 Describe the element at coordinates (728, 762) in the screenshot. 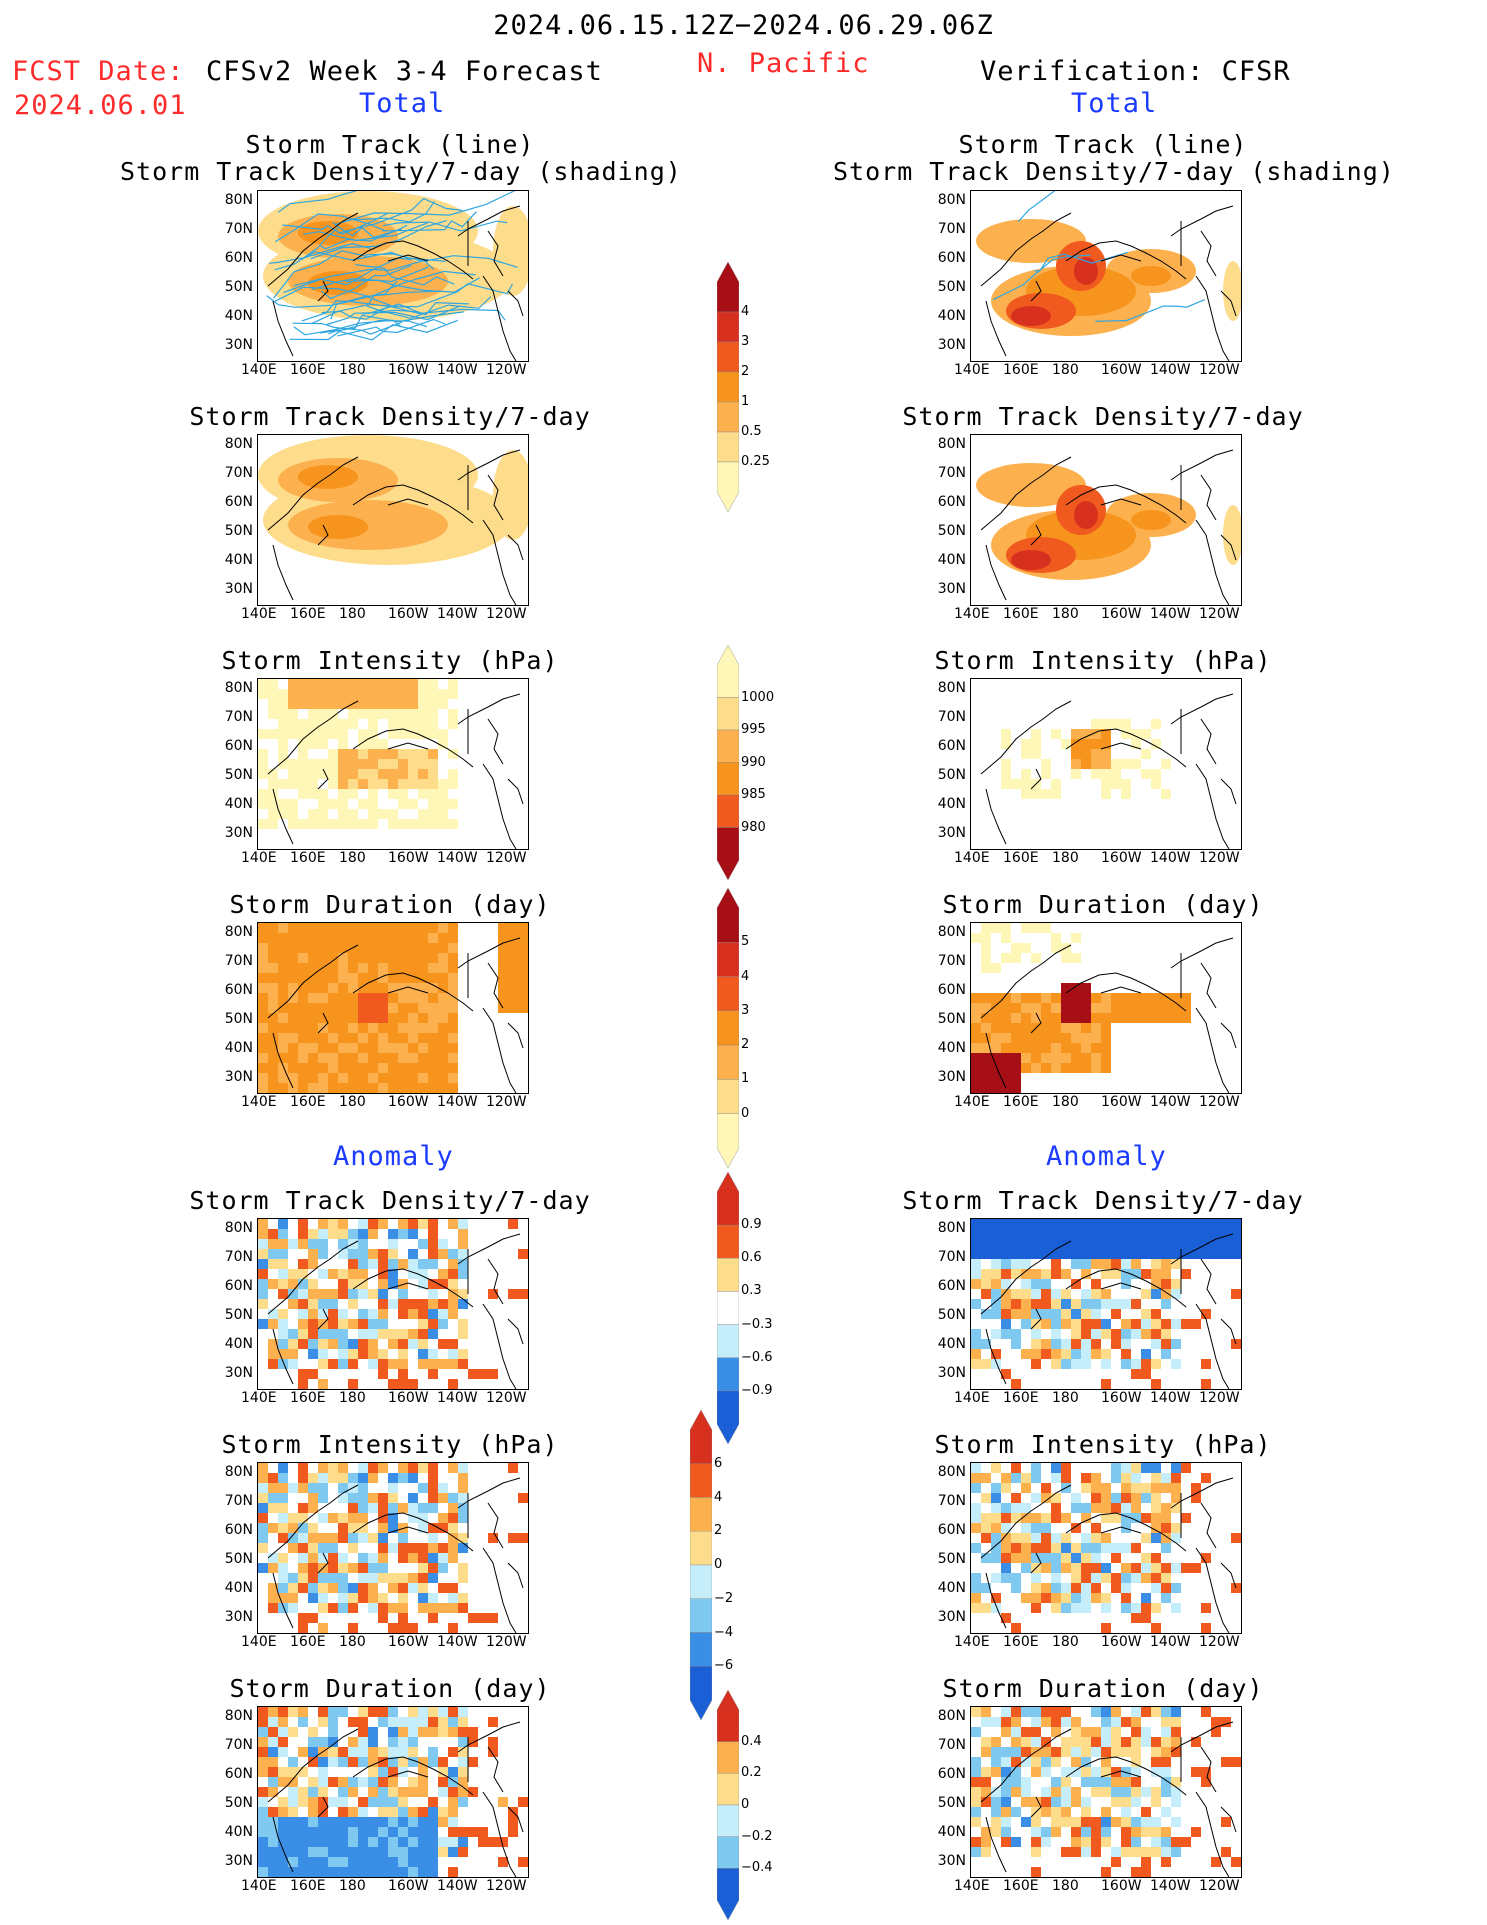

I see `colorbar-swatches` at that location.